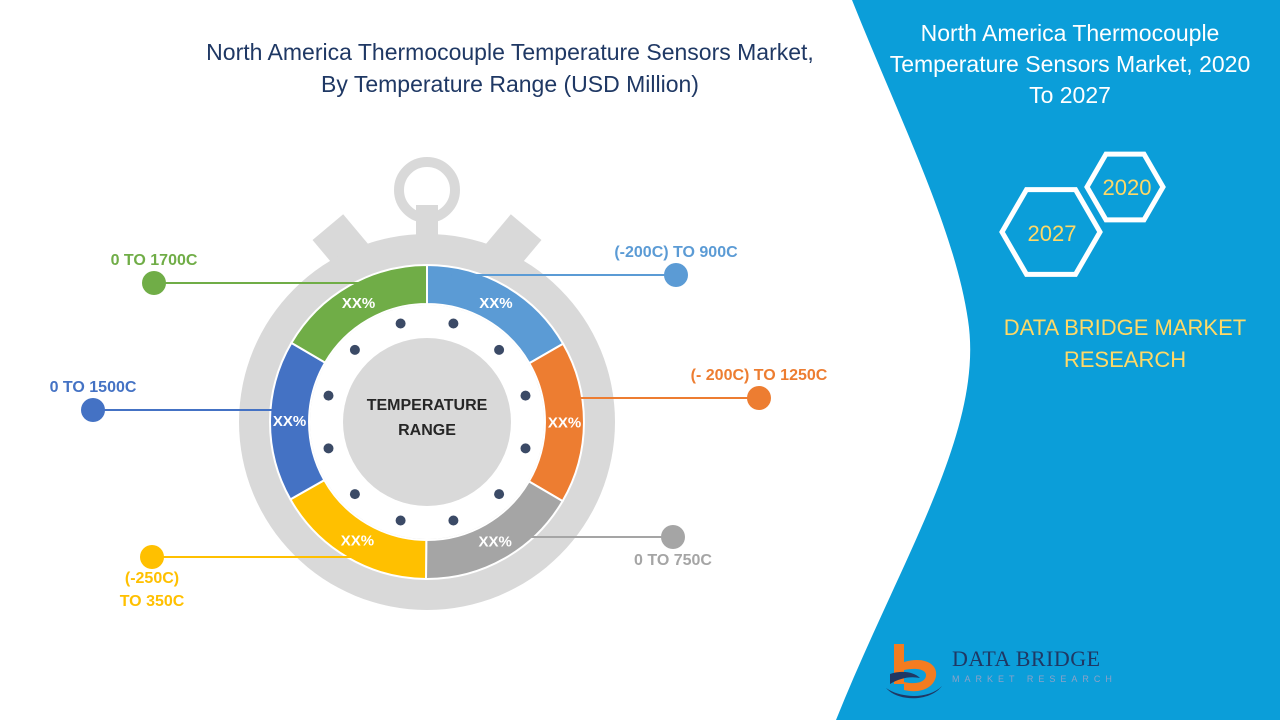 The height and width of the screenshot is (720, 1280). What do you see at coordinates (358, 303) in the screenshot?
I see `segment-value-label-6: XX%` at bounding box center [358, 303].